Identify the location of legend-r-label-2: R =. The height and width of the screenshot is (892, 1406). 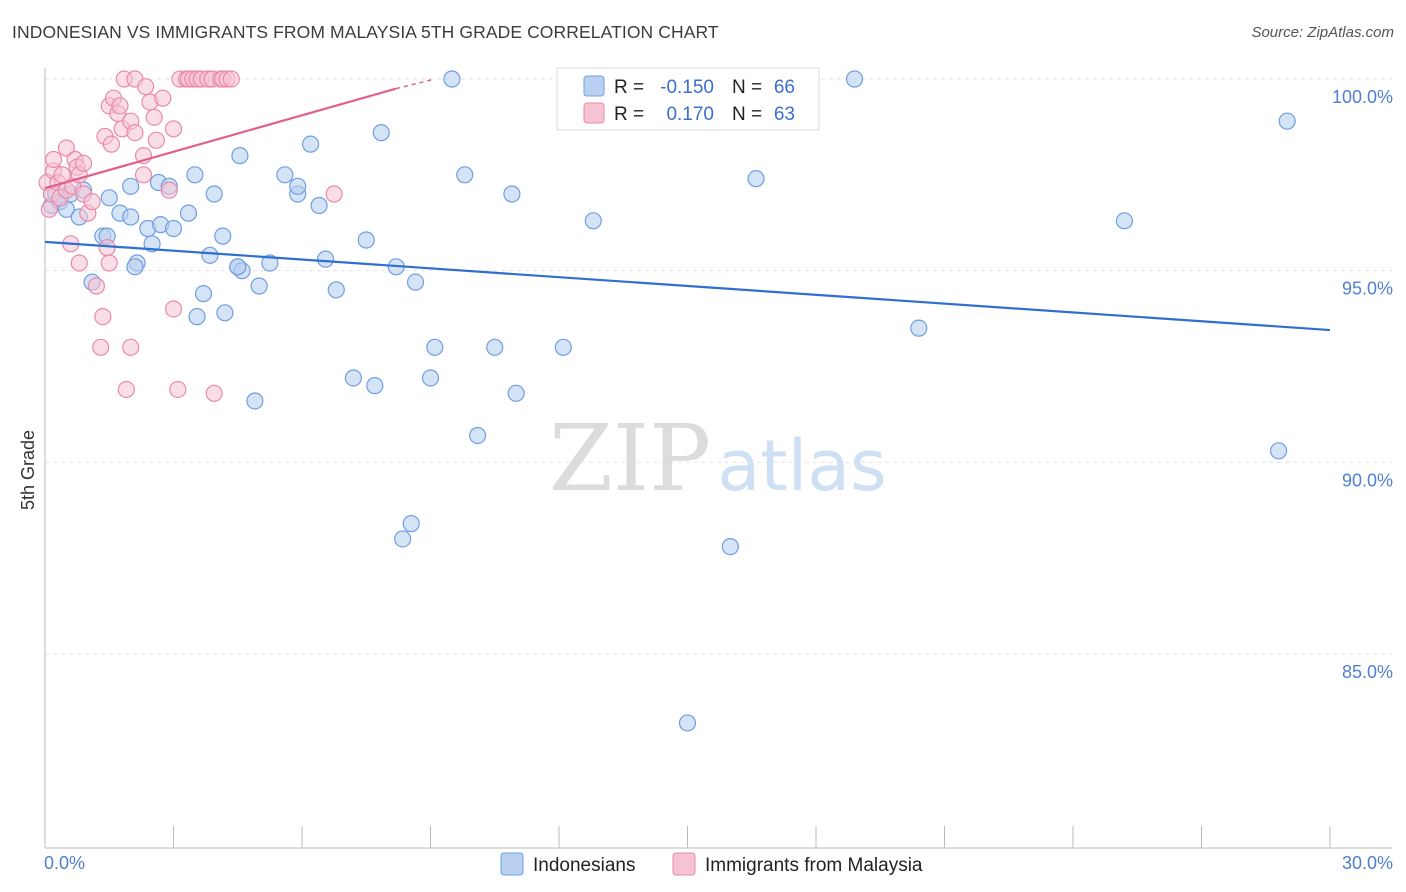
(629, 114).